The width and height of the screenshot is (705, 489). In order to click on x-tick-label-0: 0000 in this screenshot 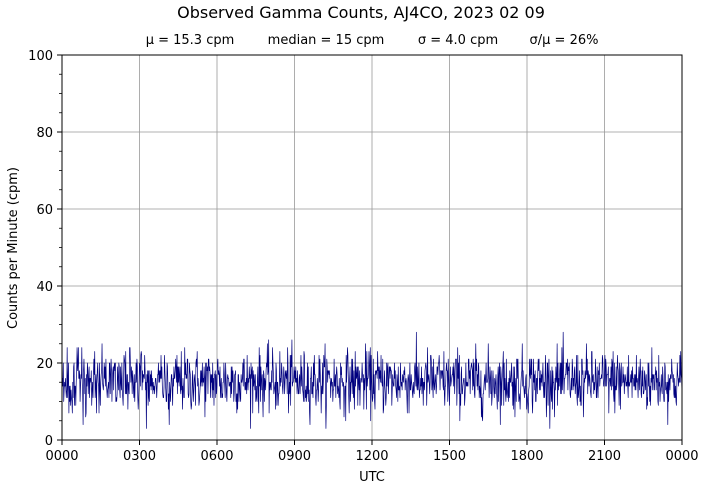, I will do `click(61, 456)`.